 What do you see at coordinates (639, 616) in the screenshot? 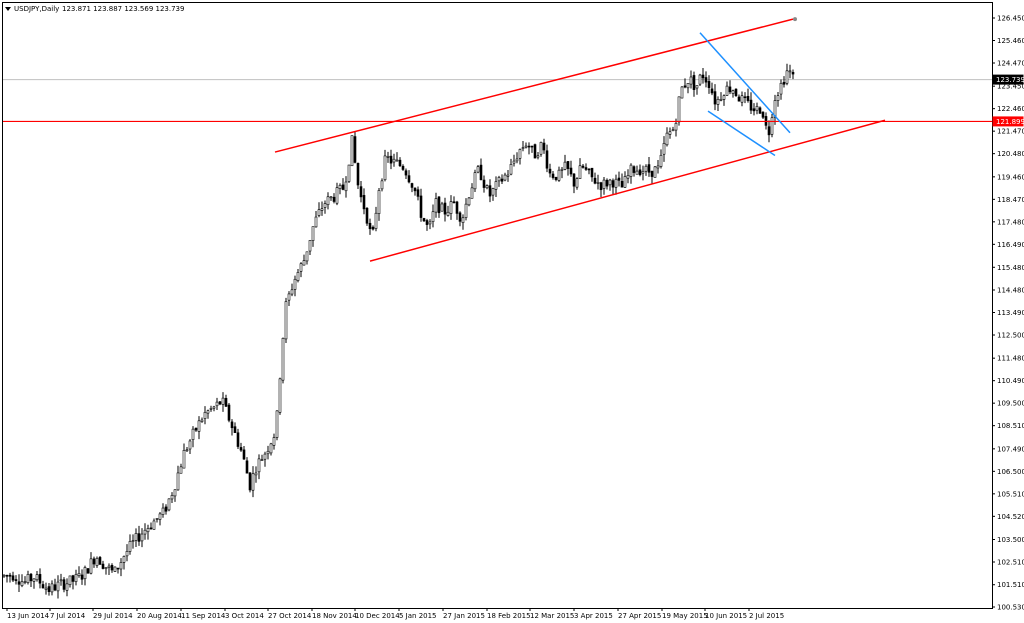
I see `time-tick-label: 27 Apr 2015` at bounding box center [639, 616].